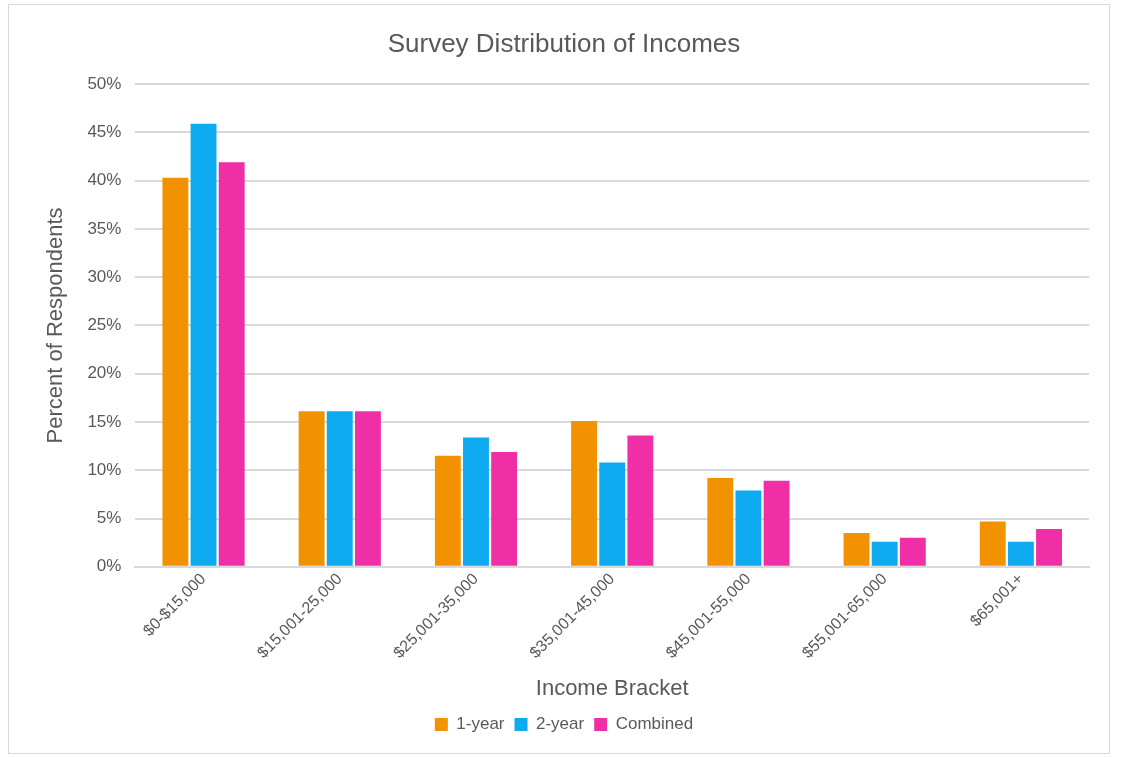 This screenshot has height=757, width=1123. Describe the element at coordinates (104, 325) in the screenshot. I see `y-tick-label: 25%` at that location.